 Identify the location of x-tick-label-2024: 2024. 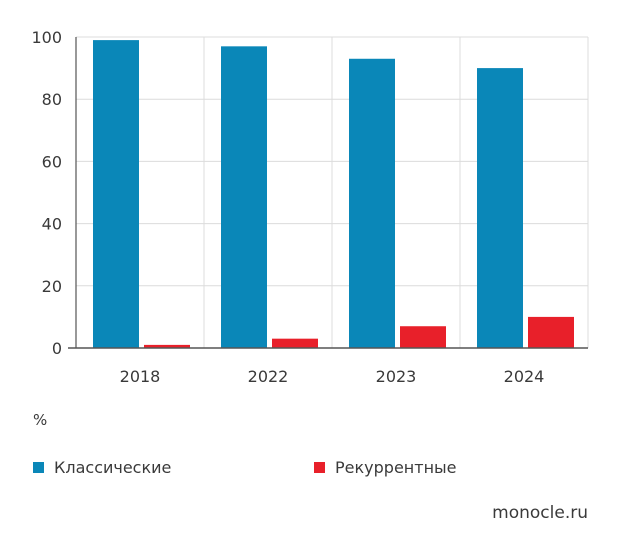
(524, 376).